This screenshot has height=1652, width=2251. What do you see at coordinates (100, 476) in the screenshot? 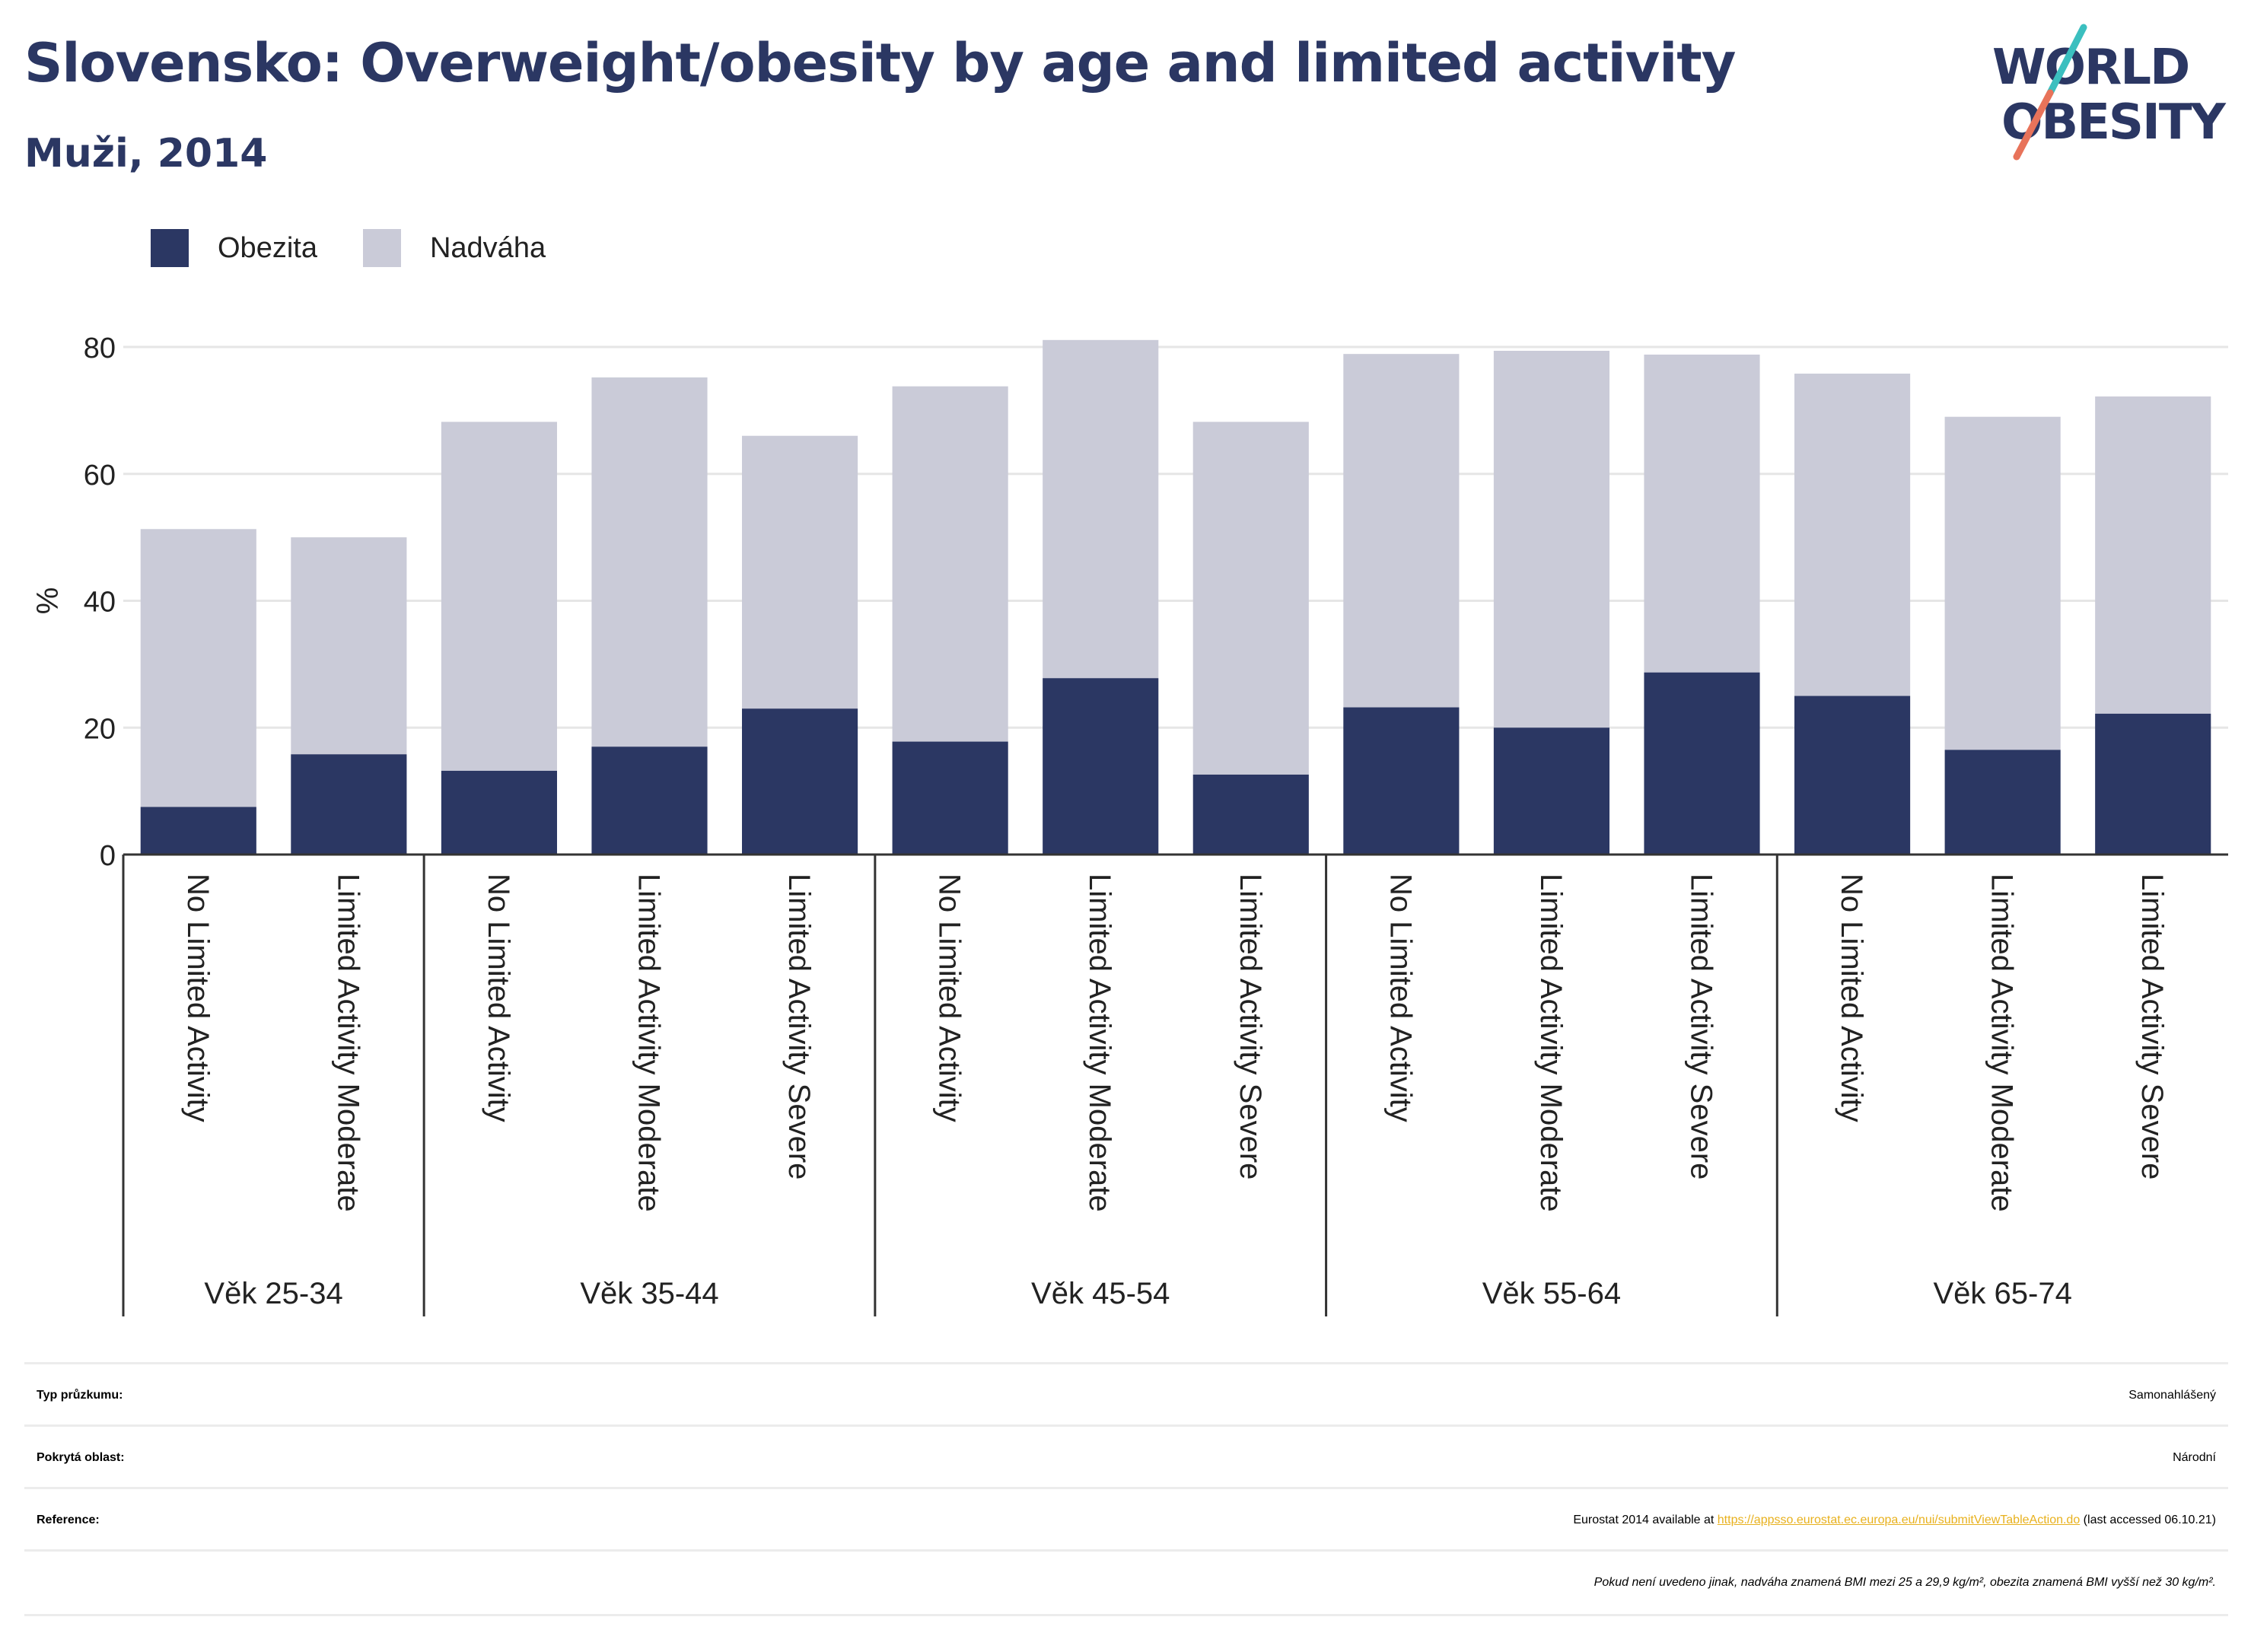
I see `y-tick-label: 60` at bounding box center [100, 476].